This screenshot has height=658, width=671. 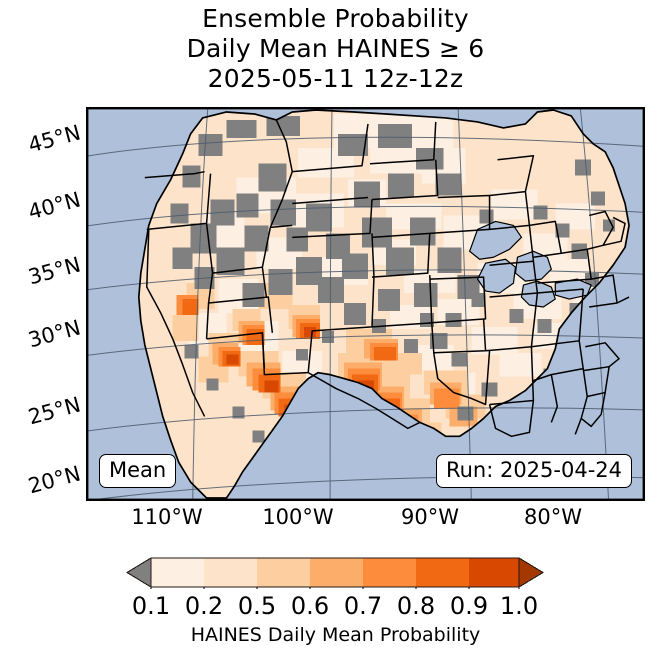 What do you see at coordinates (363, 606) in the screenshot?
I see `colorbar-tick-4: 0.7` at bounding box center [363, 606].